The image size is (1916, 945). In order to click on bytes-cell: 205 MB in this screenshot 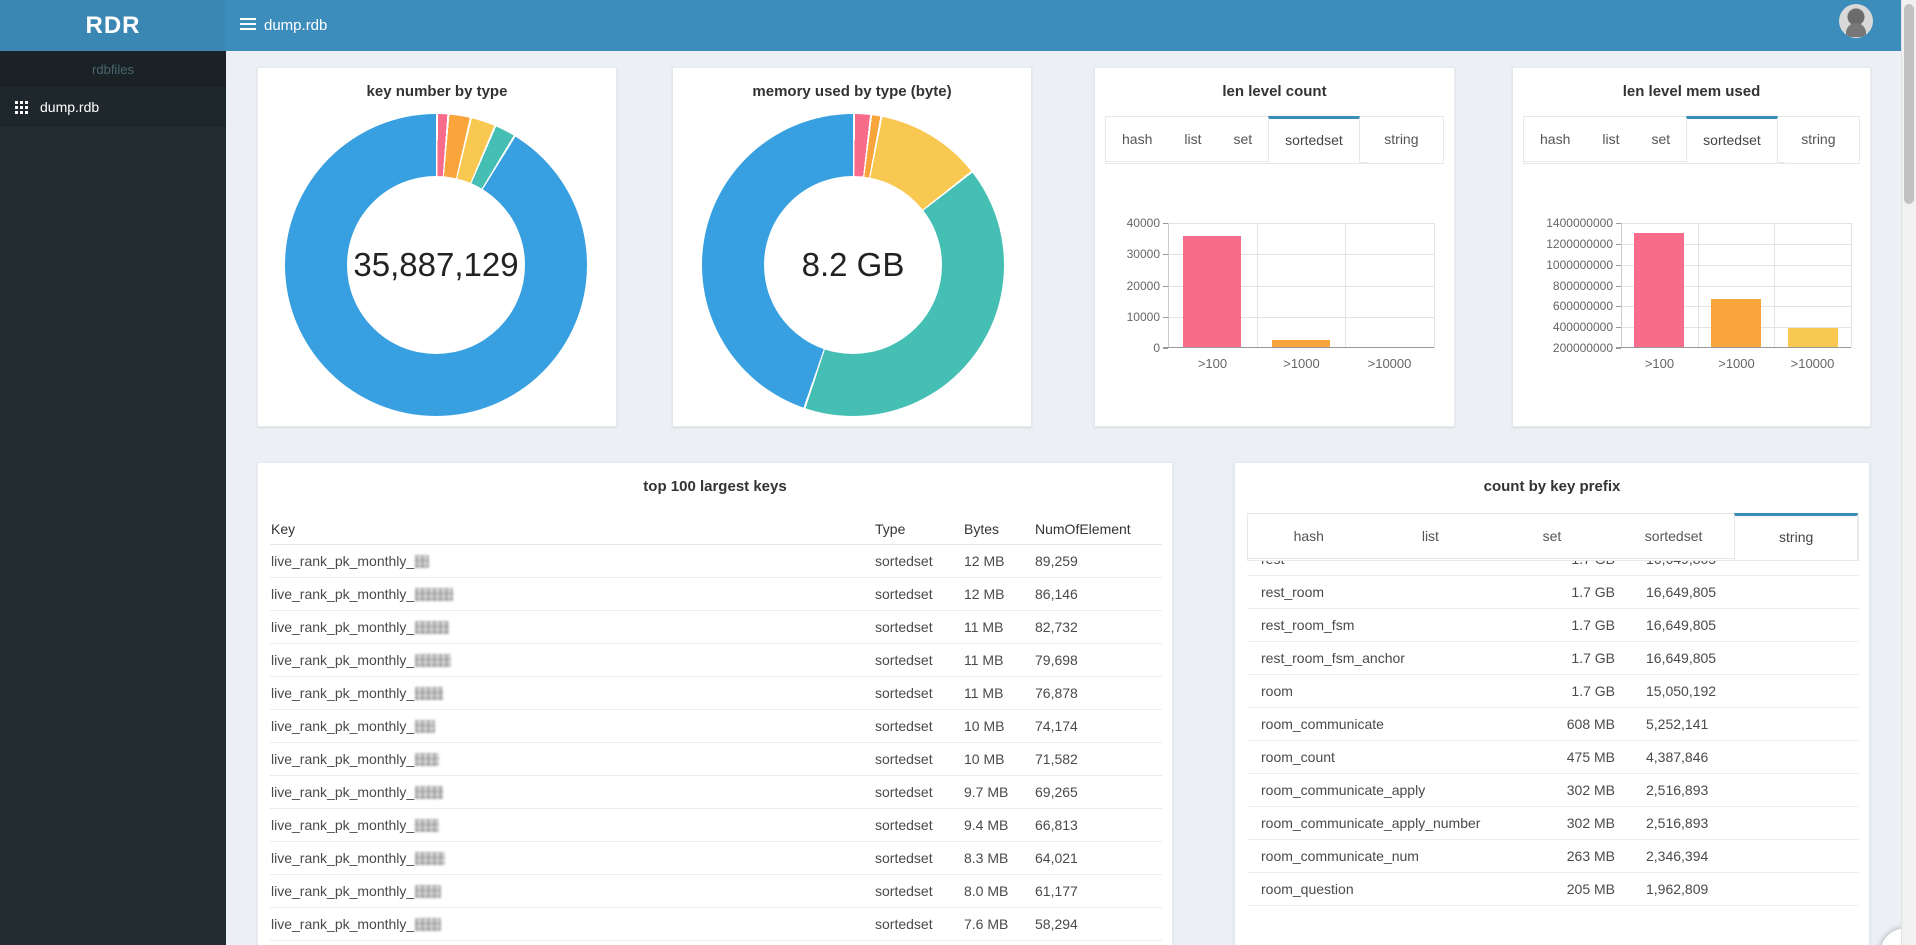, I will do `click(1581, 889)`.